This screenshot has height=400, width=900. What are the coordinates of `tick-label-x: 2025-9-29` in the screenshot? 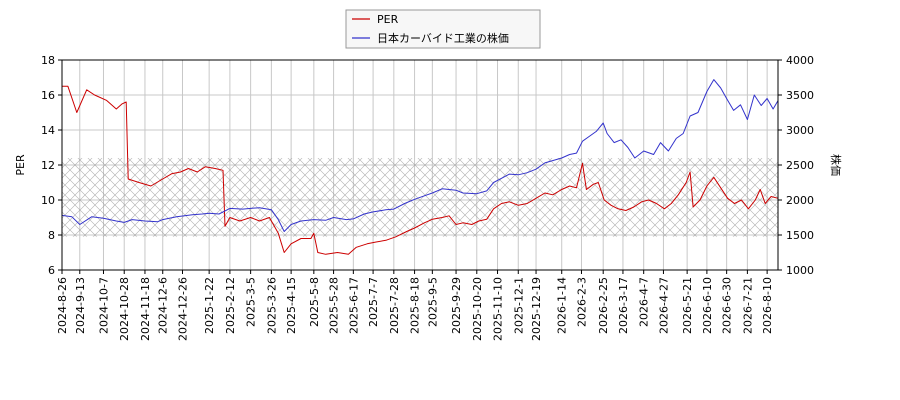 It's located at (456, 305).